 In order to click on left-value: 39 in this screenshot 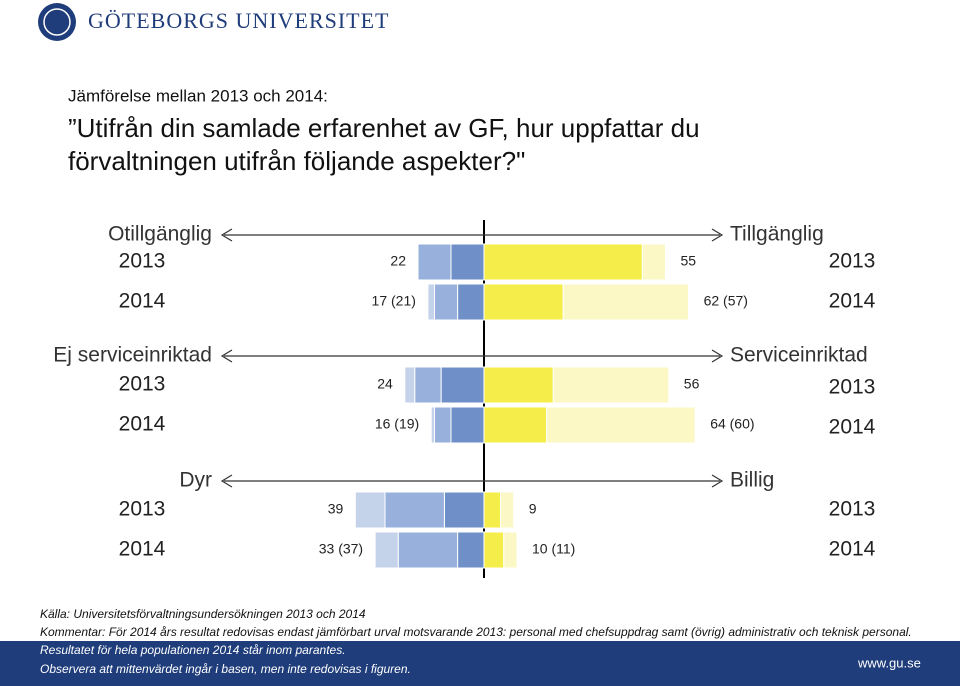, I will do `click(336, 509)`.